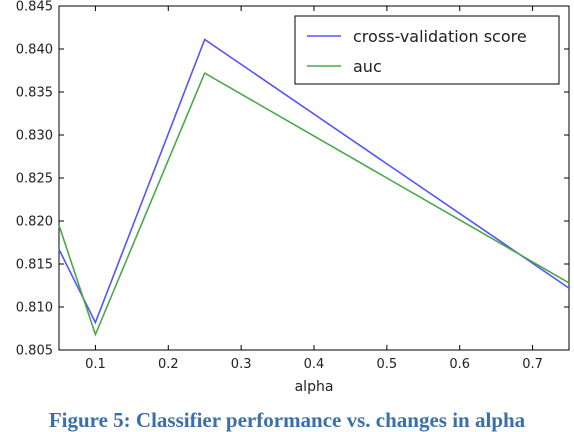  I want to click on x-tick-label: 0.5, so click(387, 364).